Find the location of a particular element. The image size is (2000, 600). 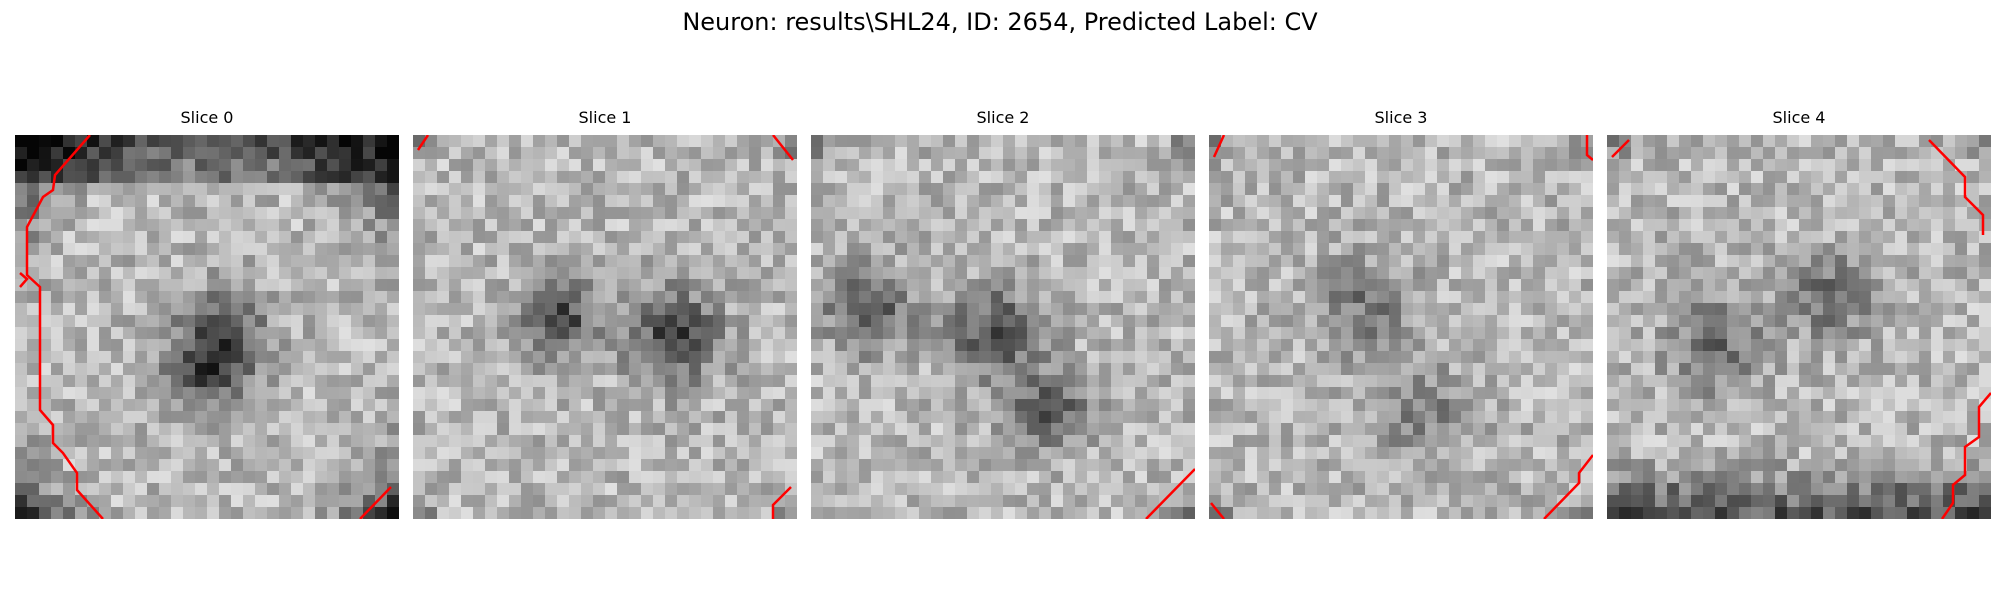

slice-title: Slice 0 is located at coordinates (207, 117).